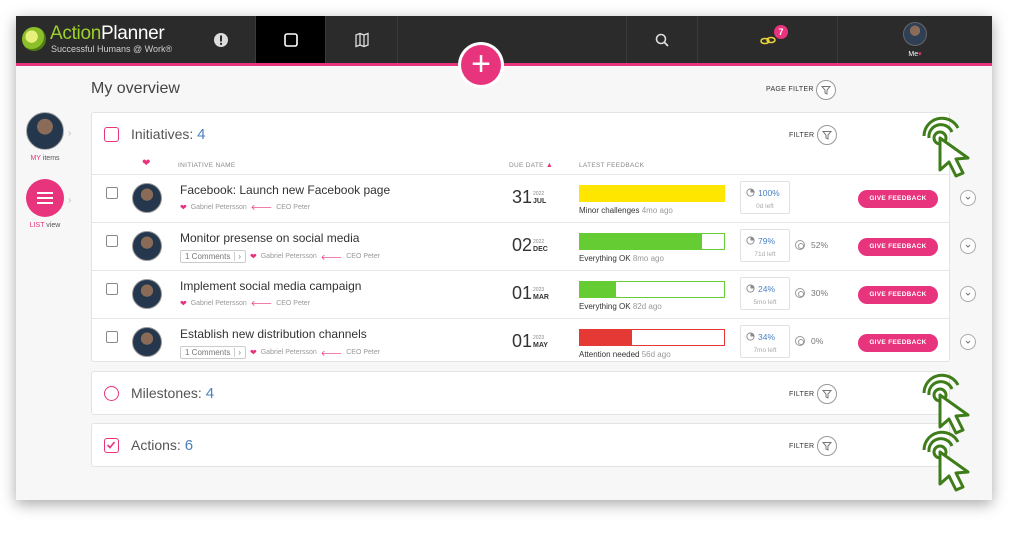 The width and height of the screenshot is (1024, 533). I want to click on initiative-meta: ❤ Gabriel Petersson 🡐 CEO Peter, so click(245, 207).